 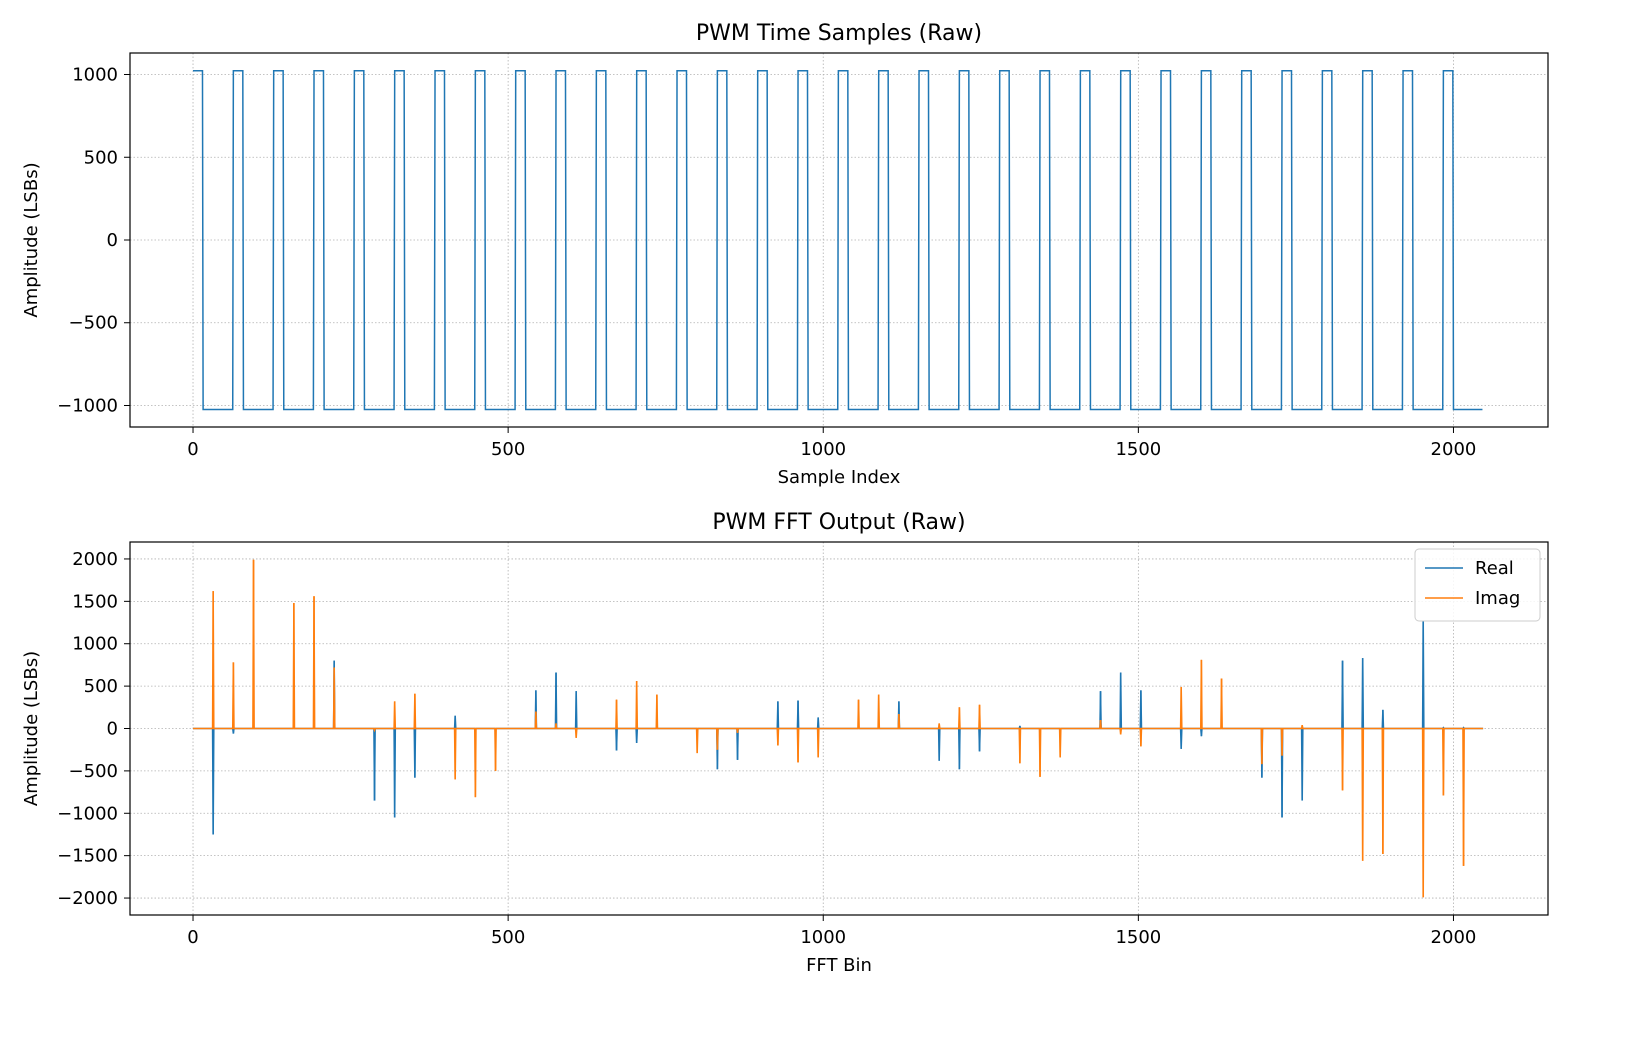 What do you see at coordinates (508, 449) in the screenshot?
I see `time-samples-xtick-label: 500` at bounding box center [508, 449].